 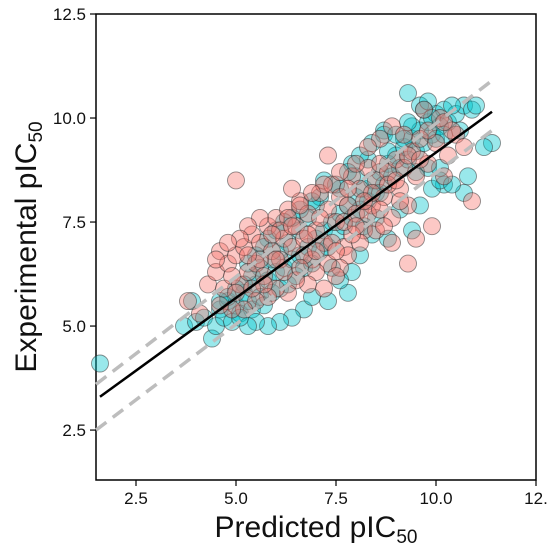 I want to click on y-tick-label: 5.0, so click(x=74, y=326).